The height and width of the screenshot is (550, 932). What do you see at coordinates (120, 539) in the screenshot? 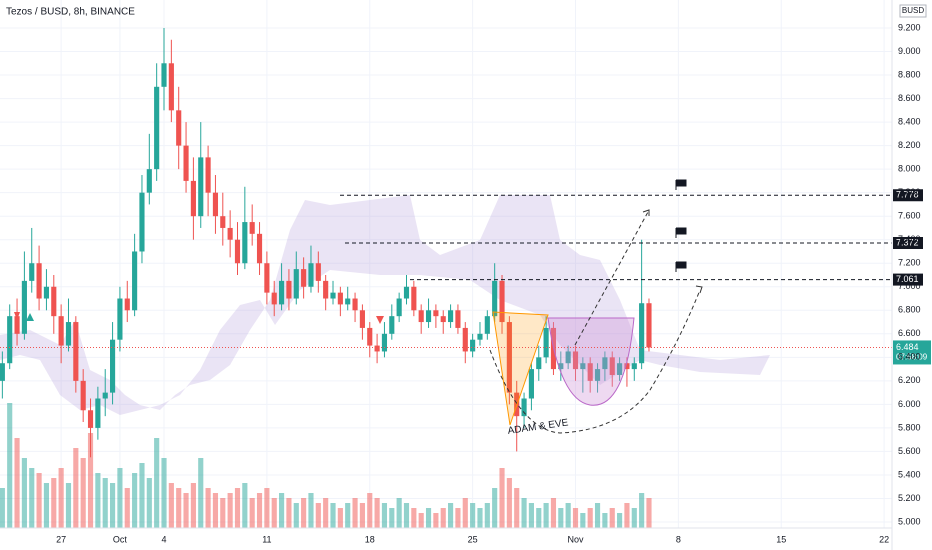
I see `x-tick-label: Oct` at bounding box center [120, 539].